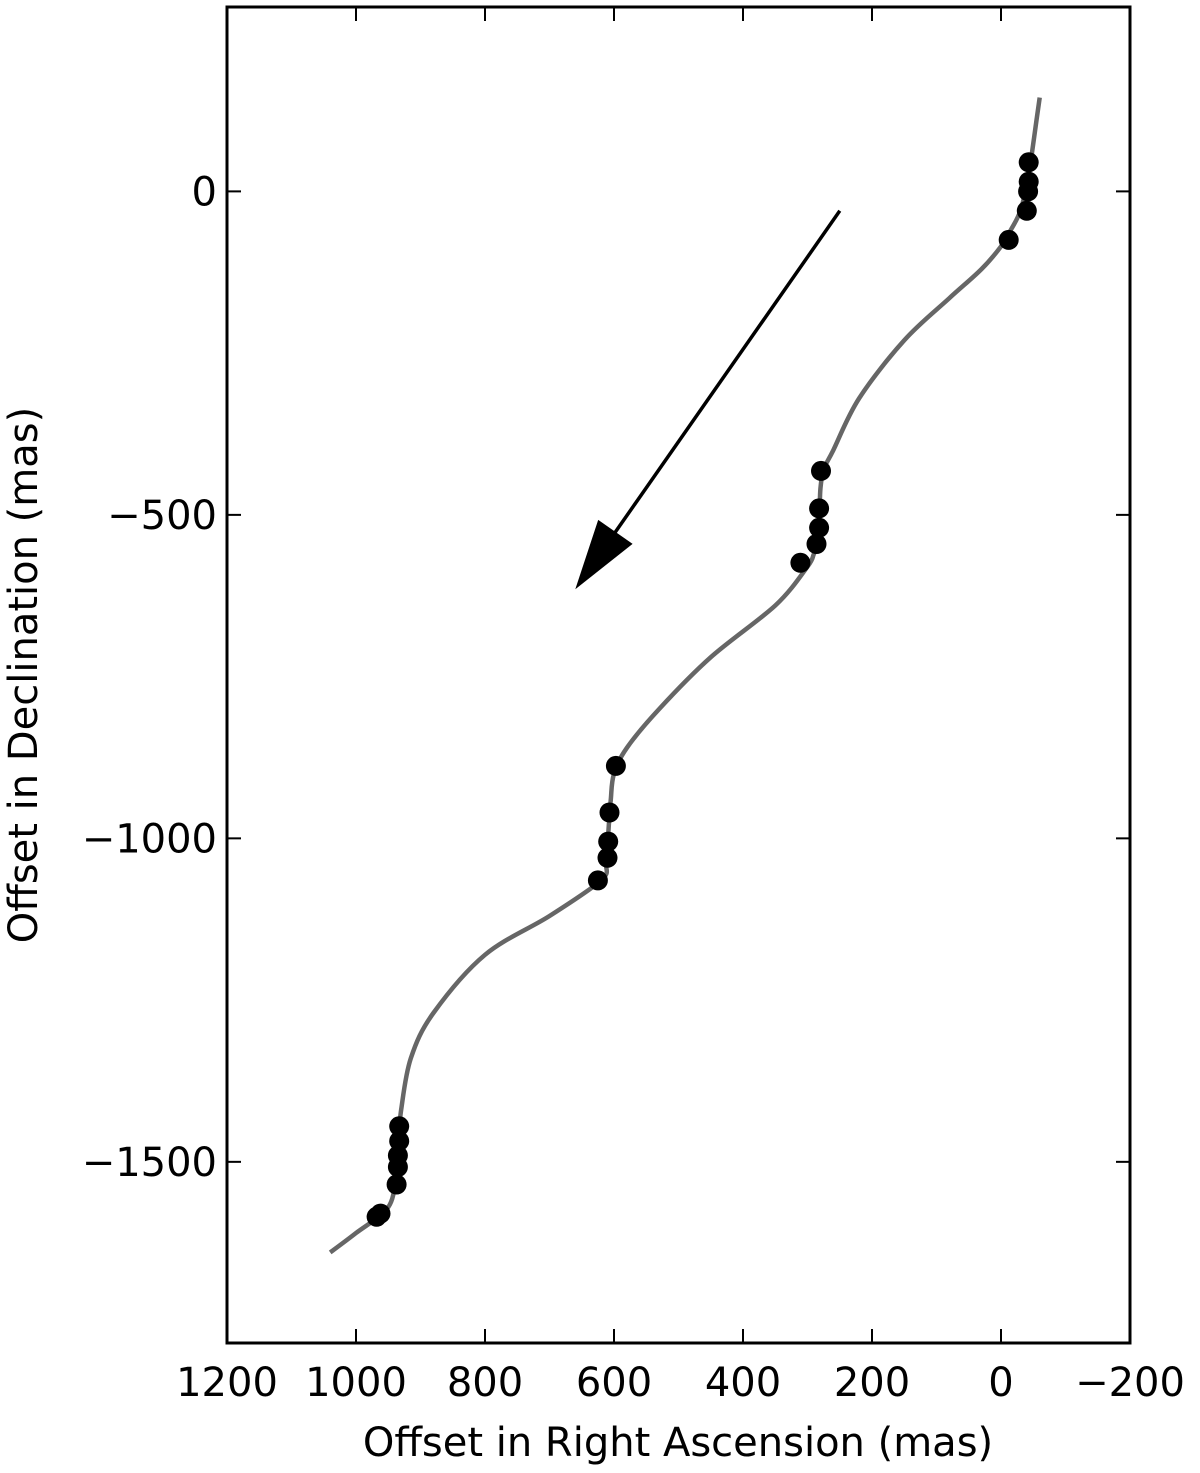 The width and height of the screenshot is (1200, 1473). What do you see at coordinates (1000, 1383) in the screenshot?
I see `x-tick-label: 0` at bounding box center [1000, 1383].